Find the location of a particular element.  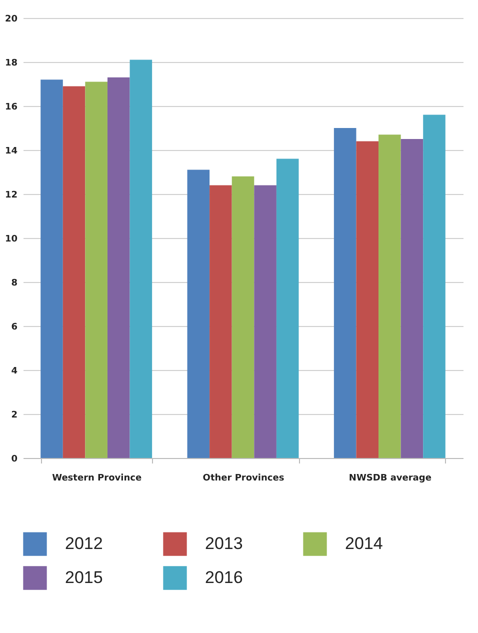

y-tick-label: 2 is located at coordinates (14, 415).